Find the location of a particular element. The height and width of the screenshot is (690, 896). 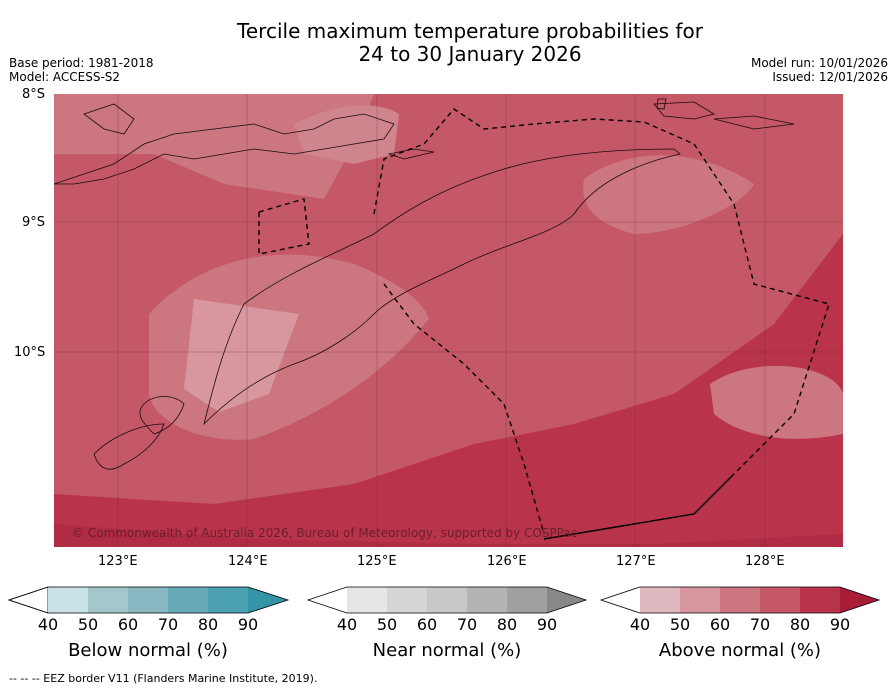

colorbar-title-below: Below normal (%) is located at coordinates (148, 650).